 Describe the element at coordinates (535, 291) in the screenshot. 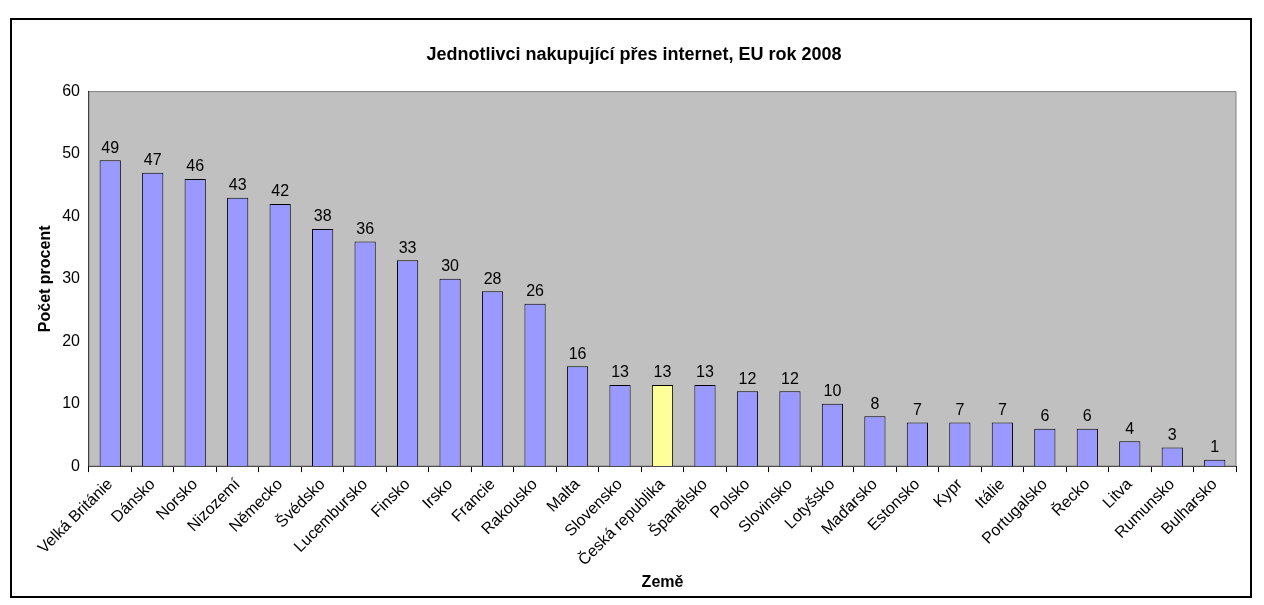

I see `data-label: 26` at that location.